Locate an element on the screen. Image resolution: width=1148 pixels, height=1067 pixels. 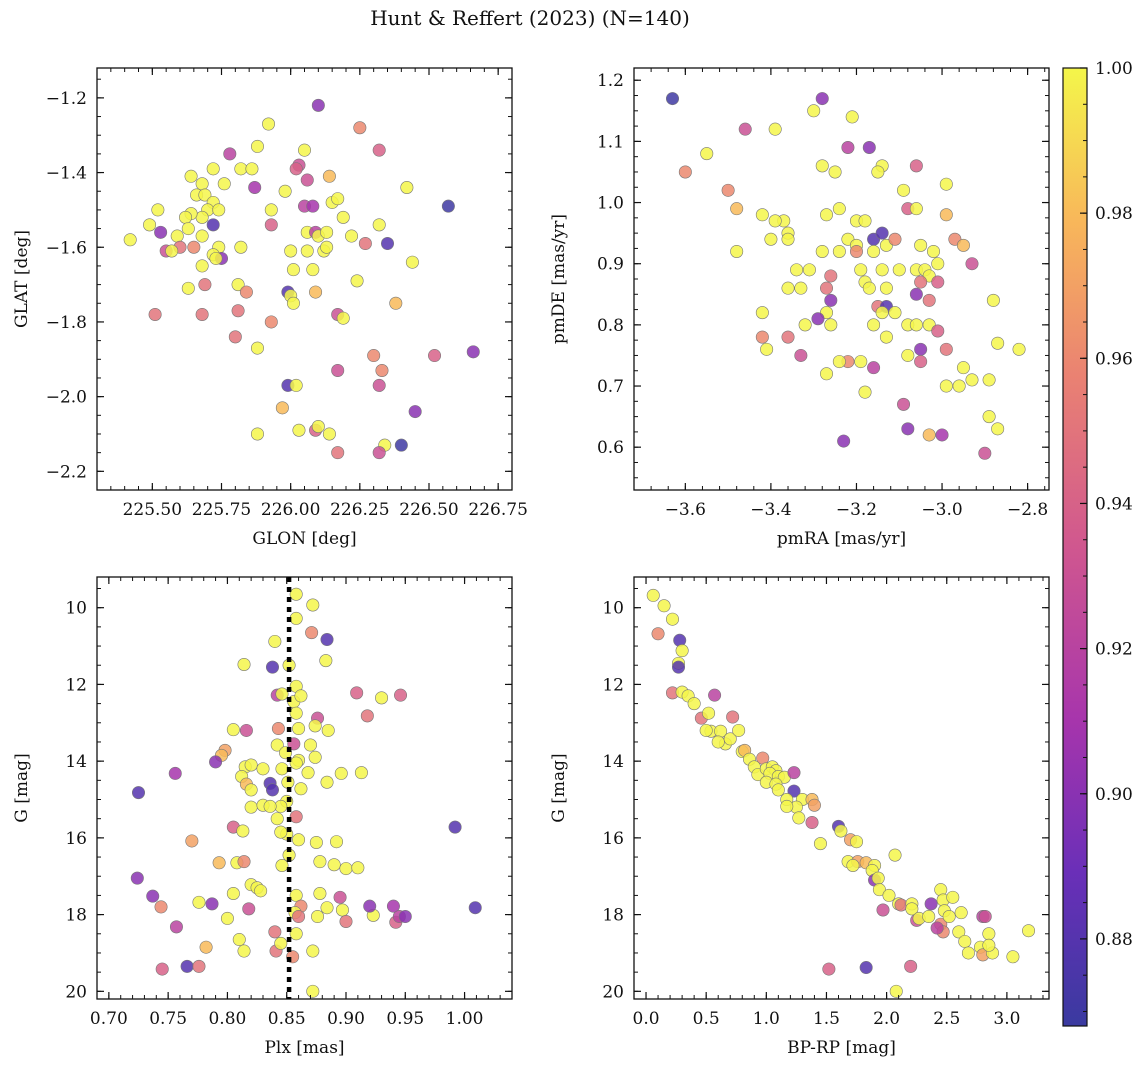
y-axis-label: GLAT [deg] is located at coordinates (22, 279).